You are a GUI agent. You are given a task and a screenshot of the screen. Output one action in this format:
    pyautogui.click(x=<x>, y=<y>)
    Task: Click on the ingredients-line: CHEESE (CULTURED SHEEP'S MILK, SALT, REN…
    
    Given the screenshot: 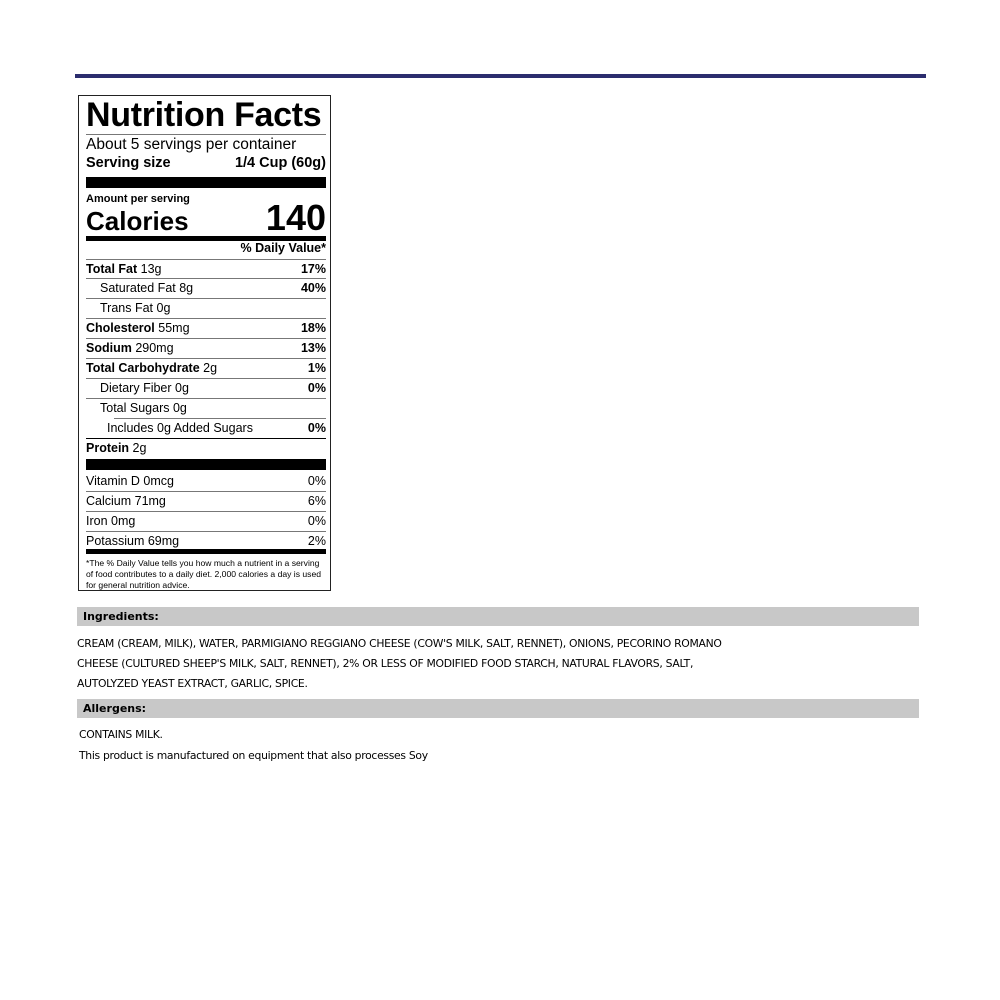 What is the action you would take?
    pyautogui.click(x=385, y=663)
    